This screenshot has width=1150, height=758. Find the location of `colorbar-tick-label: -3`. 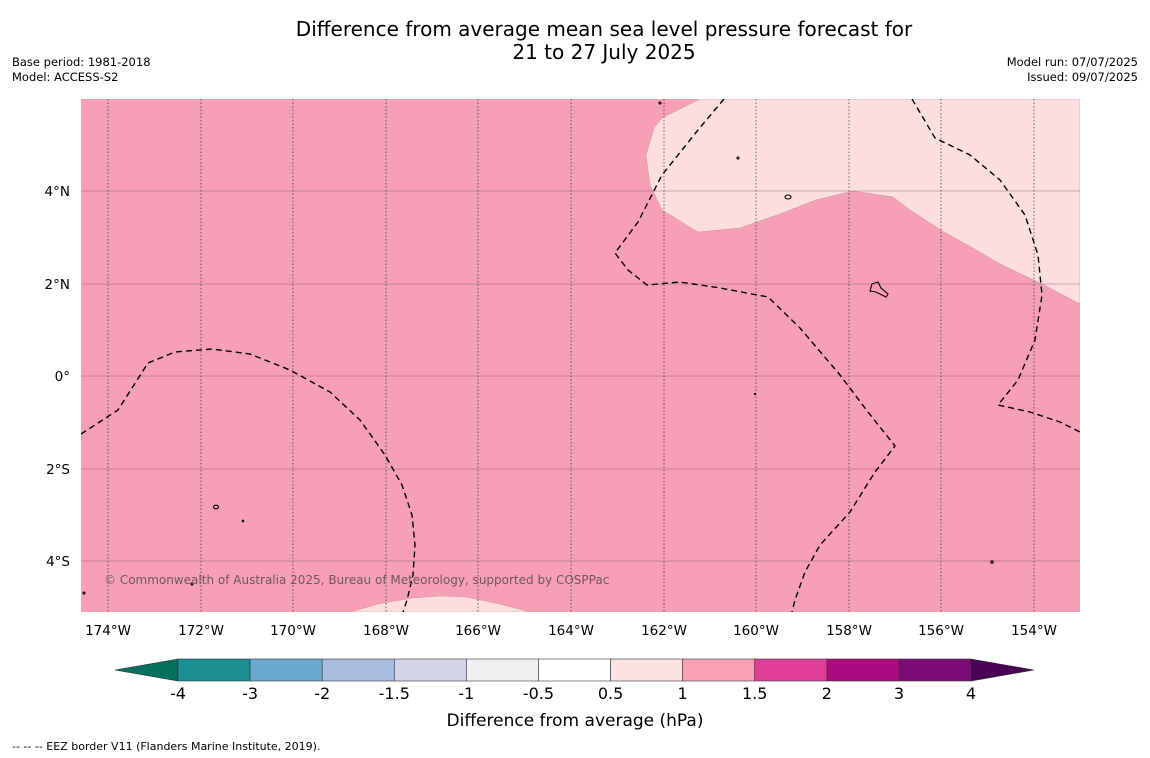

colorbar-tick-label: -3 is located at coordinates (250, 693).